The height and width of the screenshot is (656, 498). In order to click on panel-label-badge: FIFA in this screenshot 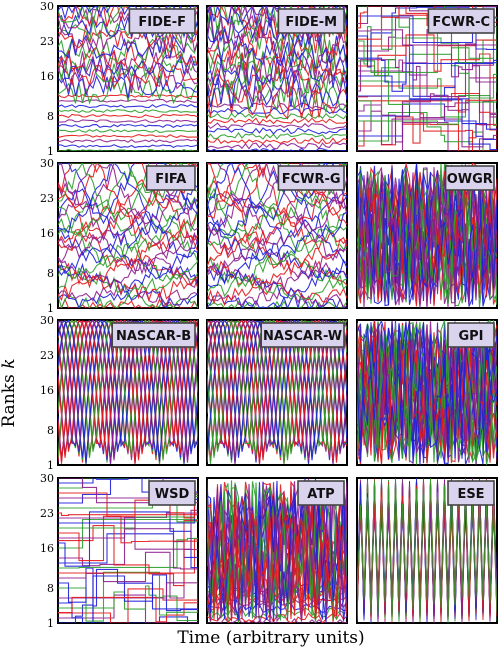, I will do `click(170, 178)`.